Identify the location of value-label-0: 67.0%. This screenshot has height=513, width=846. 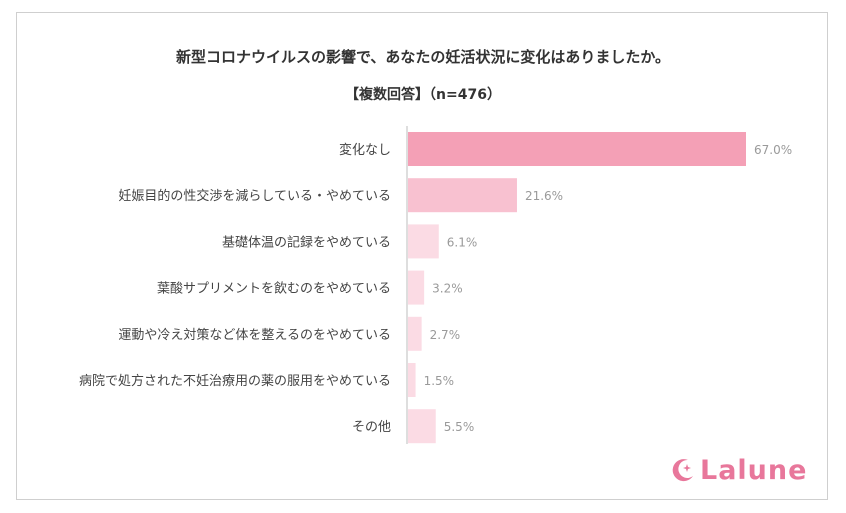
(773, 150).